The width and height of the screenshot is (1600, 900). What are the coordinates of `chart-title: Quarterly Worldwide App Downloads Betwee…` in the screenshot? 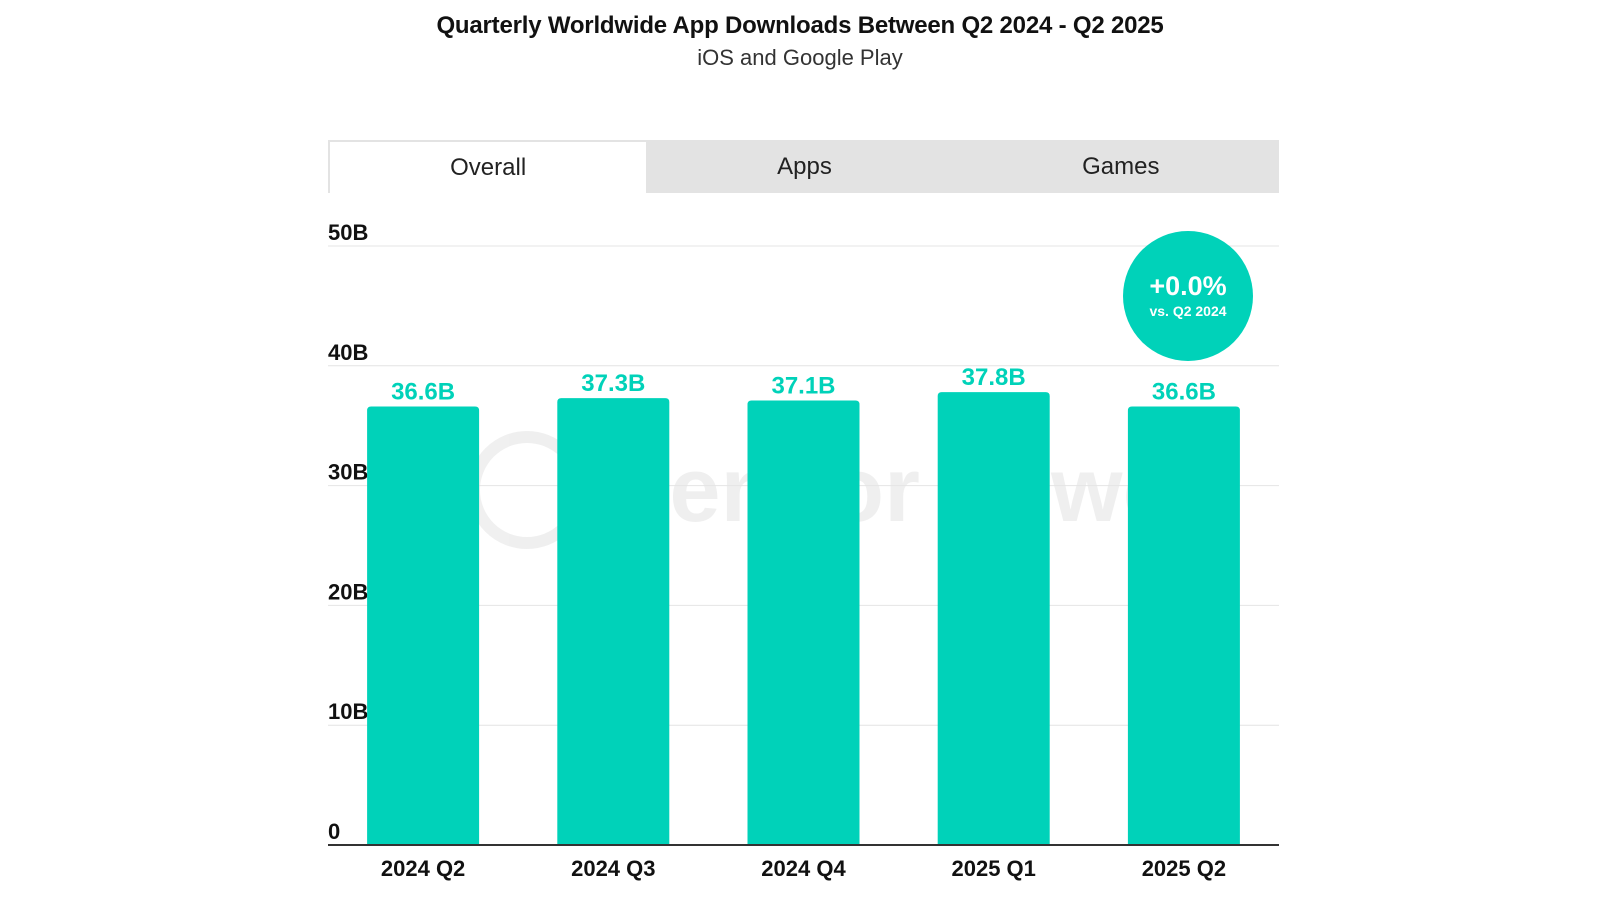 It's located at (800, 25).